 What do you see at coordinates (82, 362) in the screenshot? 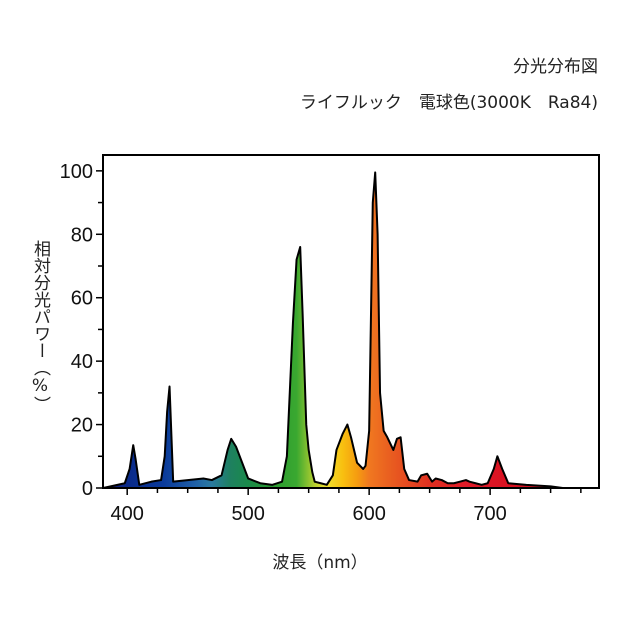
I see `y-tick-label: 40` at bounding box center [82, 362].